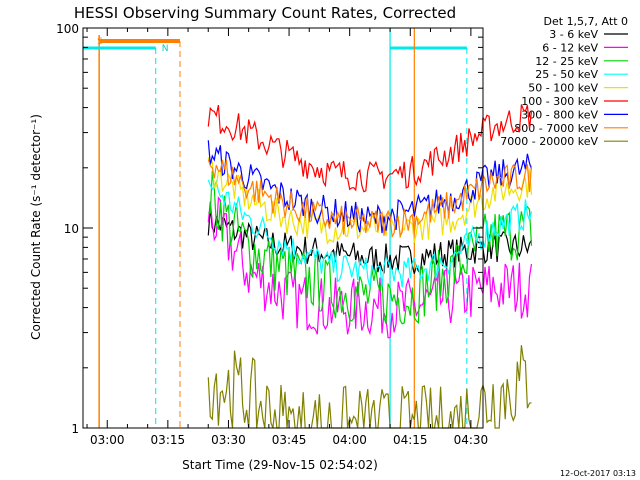 The width and height of the screenshot is (640, 480). Describe the element at coordinates (168, 440) in the screenshot. I see `x-tick-label-1: 03:15` at that location.